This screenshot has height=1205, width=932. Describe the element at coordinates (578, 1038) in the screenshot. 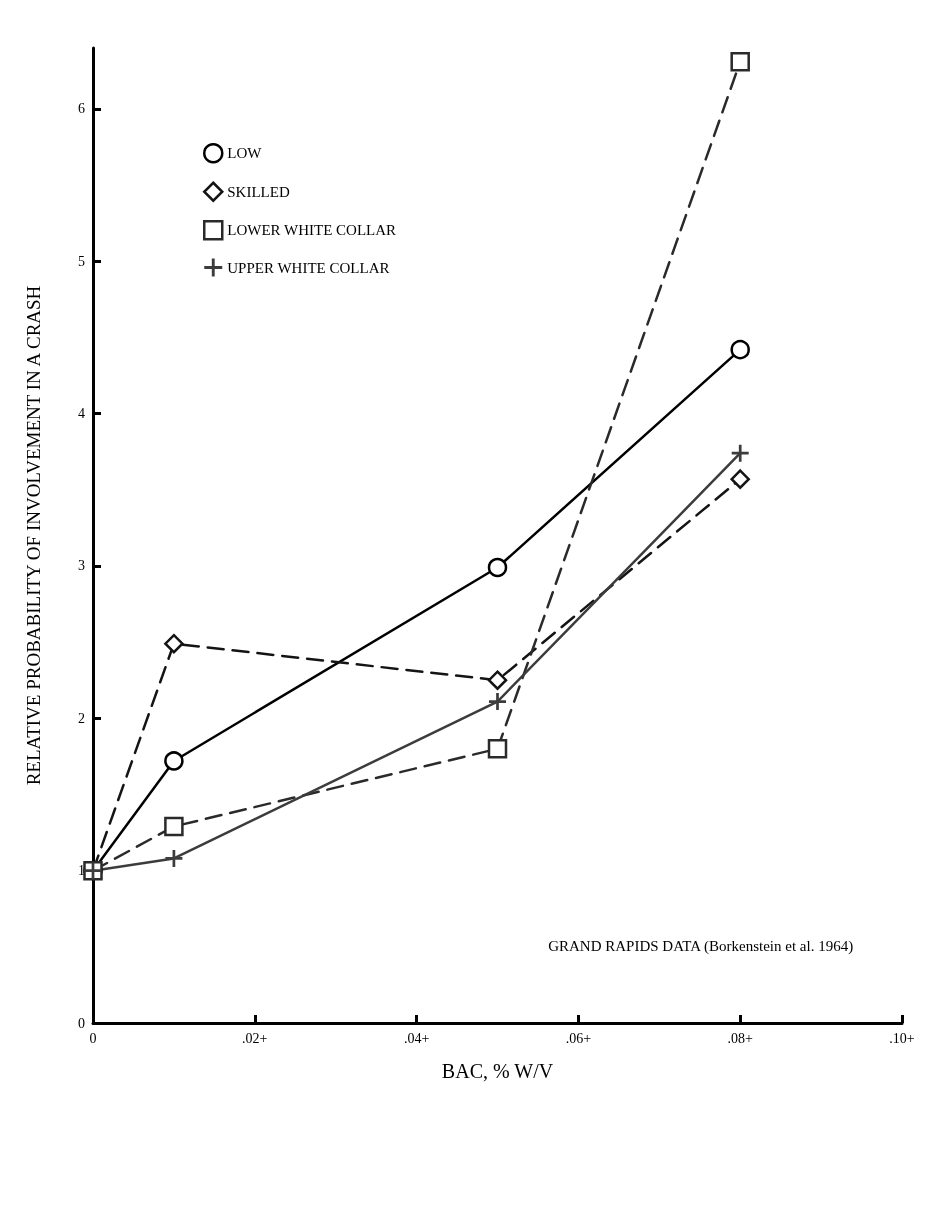

I see `x-tick-label: .06+` at that location.